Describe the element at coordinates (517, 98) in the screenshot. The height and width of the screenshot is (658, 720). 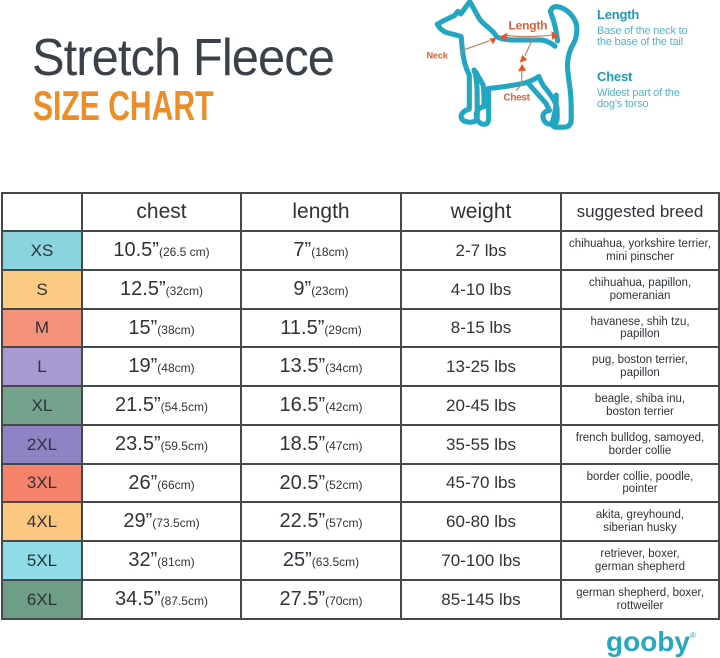
I see `svg-text: Chest` at that location.